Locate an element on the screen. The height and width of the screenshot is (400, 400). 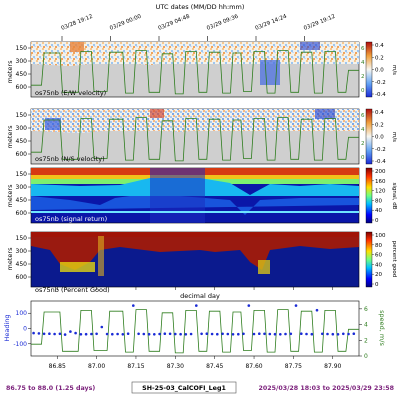
speed-tick-label: 0 is located at coordinates (366, 356).